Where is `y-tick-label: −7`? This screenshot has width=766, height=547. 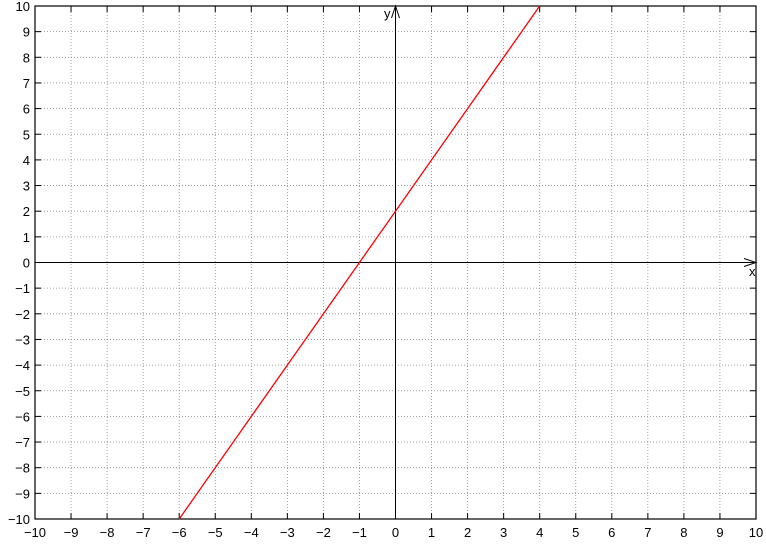
y-tick-label: −7 is located at coordinates (22, 442).